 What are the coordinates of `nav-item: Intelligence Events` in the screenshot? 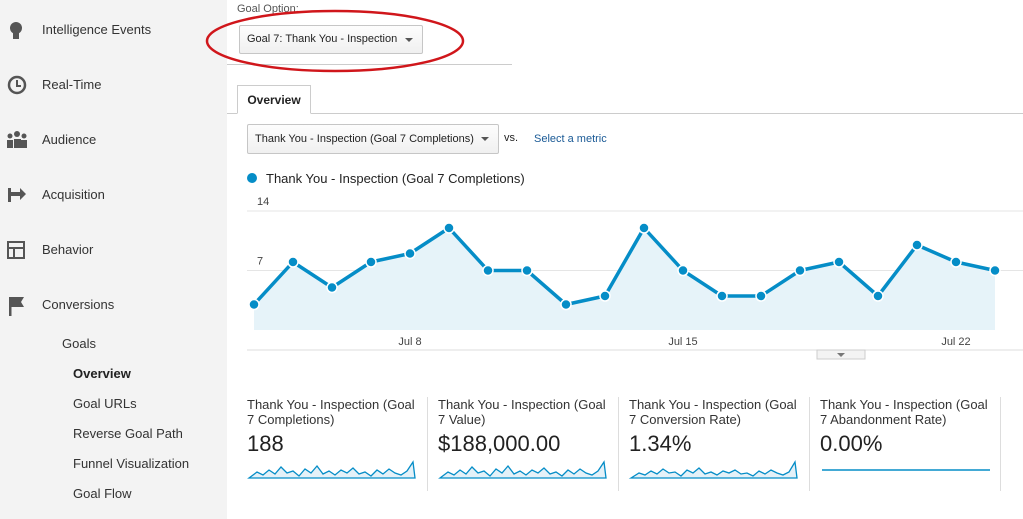 It's located at (97, 29).